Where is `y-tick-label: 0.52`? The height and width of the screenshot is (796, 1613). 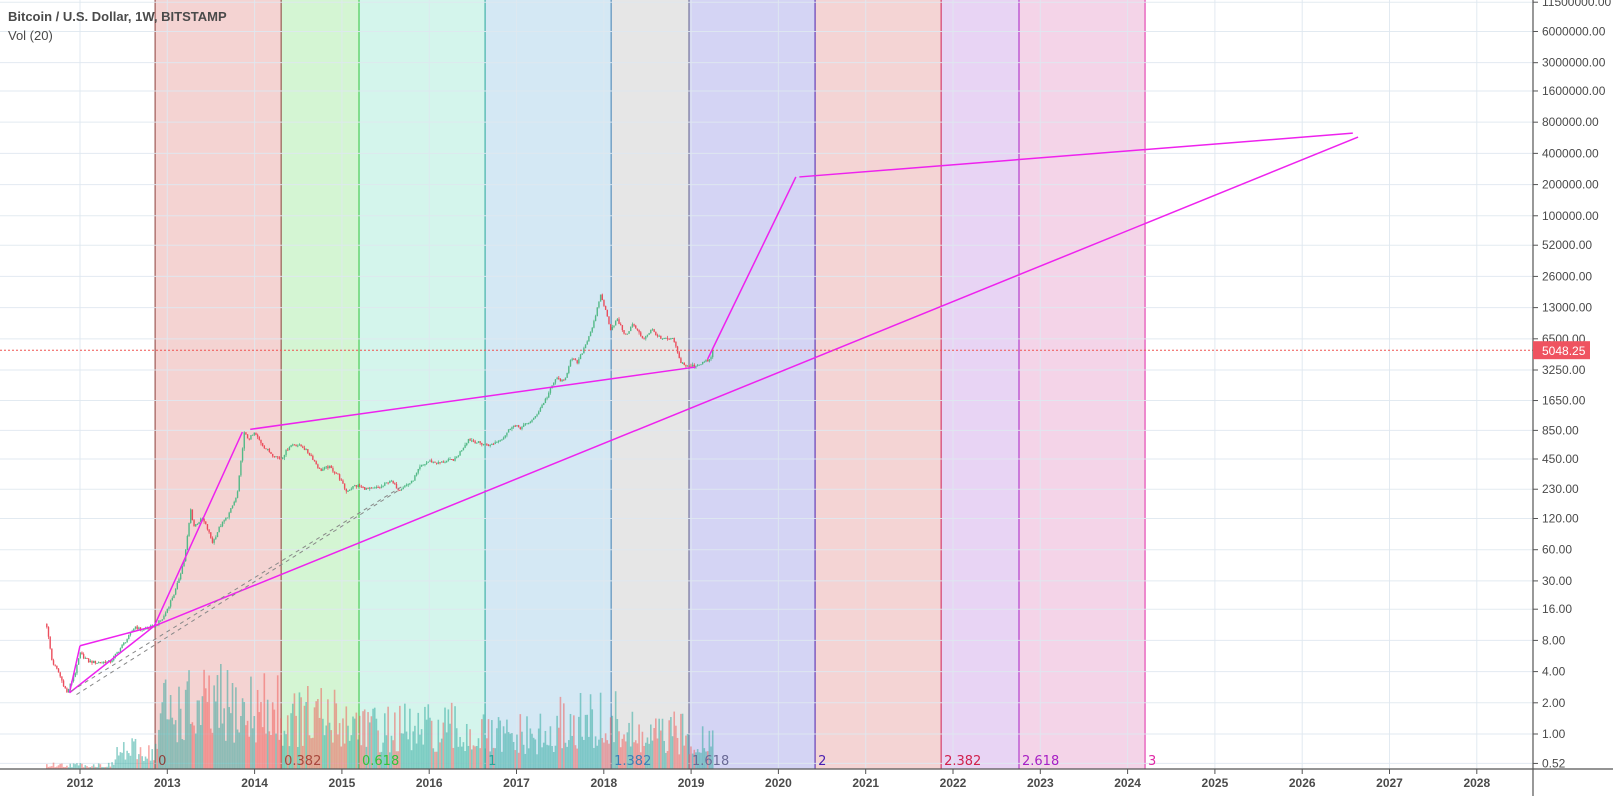 y-tick-label: 0.52 is located at coordinates (1554, 763).